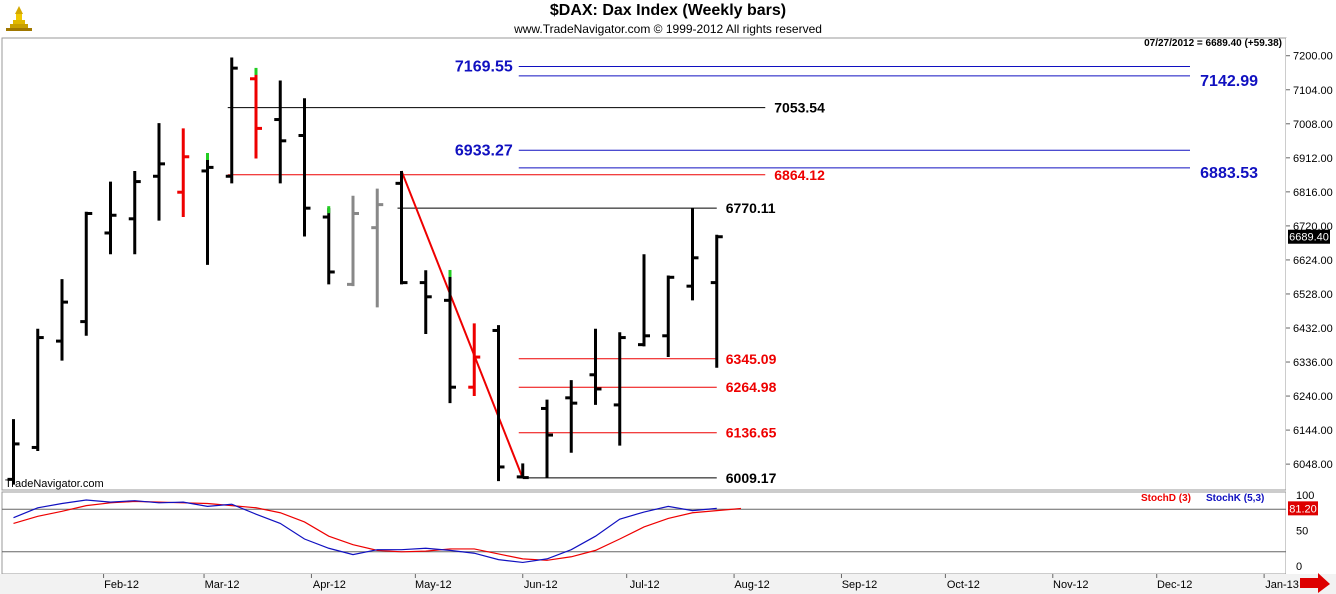  Describe the element at coordinates (1313, 57) in the screenshot. I see `y-axis-tick-label: 7200.00` at that location.